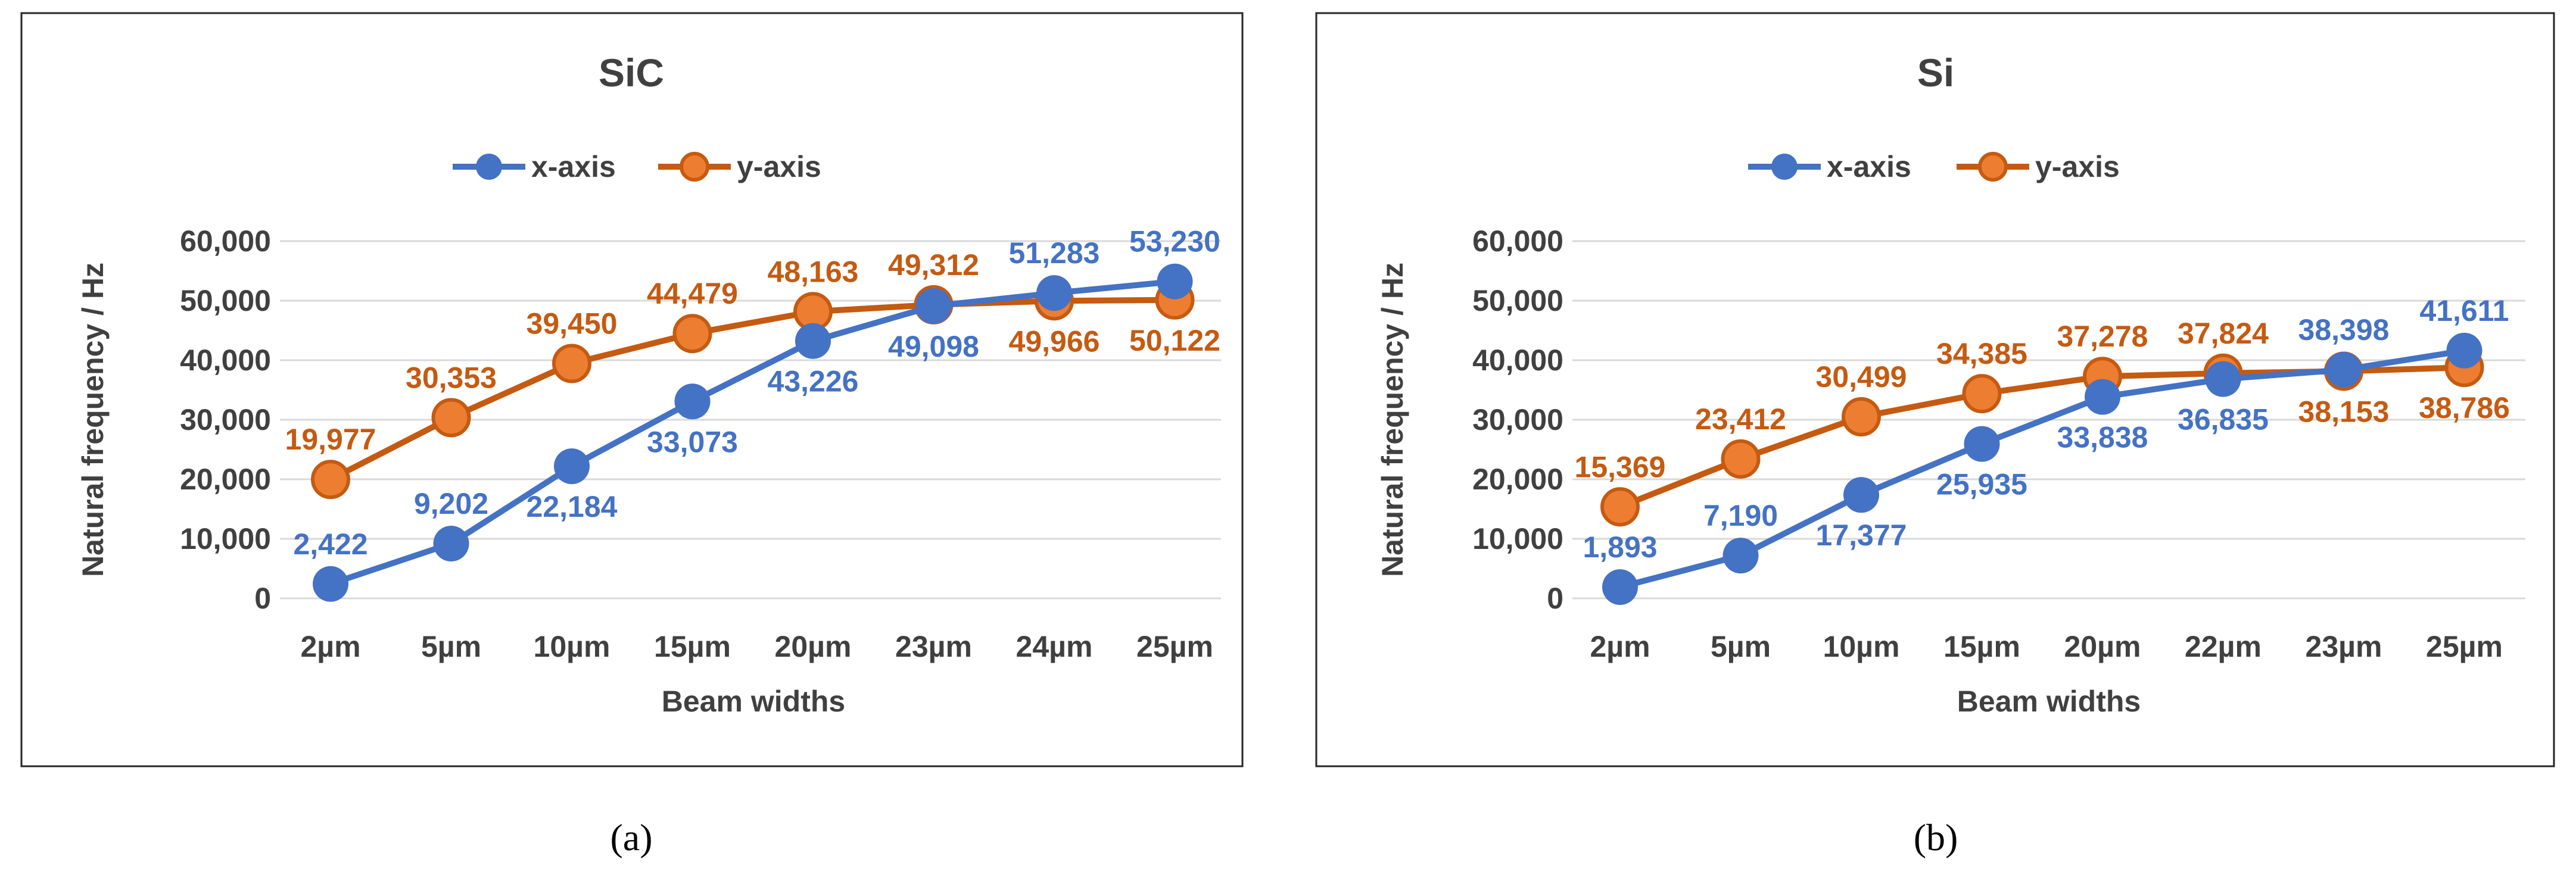  Describe the element at coordinates (2344, 412) in the screenshot. I see `data-label-y-axis: 38,153` at that location.